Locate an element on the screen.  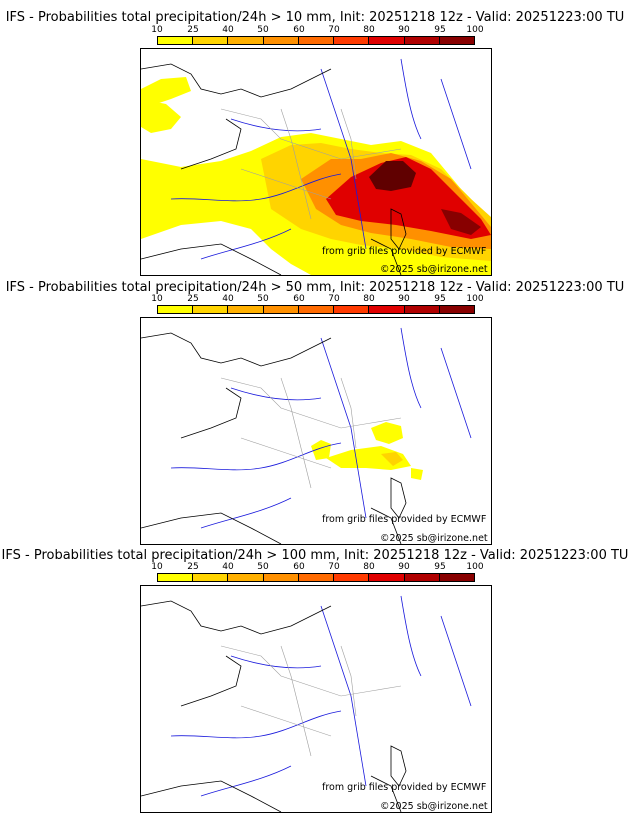
panel-2-colorbar is located at coordinates (316, 309).